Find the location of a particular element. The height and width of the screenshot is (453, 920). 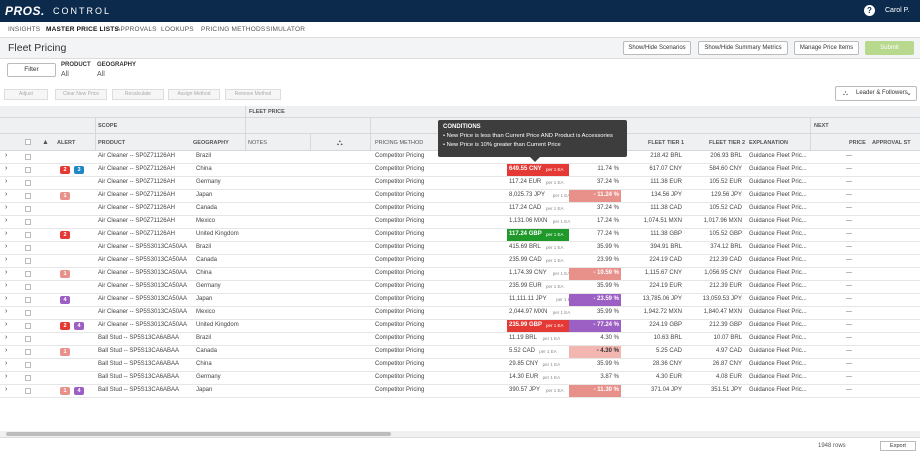

user-menu: Carol P. is located at coordinates (897, 10).